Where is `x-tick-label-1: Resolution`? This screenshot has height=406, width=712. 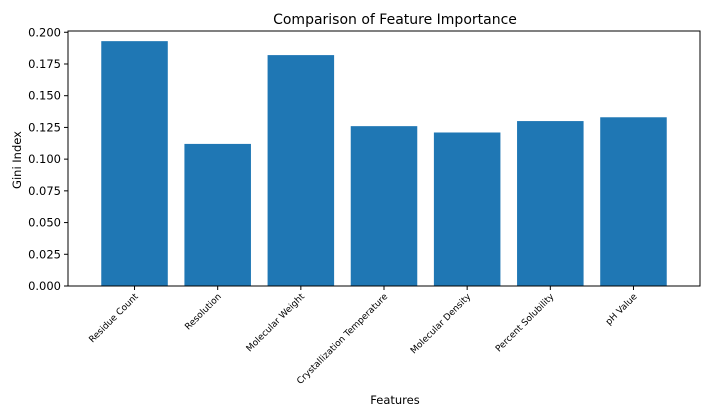 x-tick-label-1: Resolution is located at coordinates (203, 312).